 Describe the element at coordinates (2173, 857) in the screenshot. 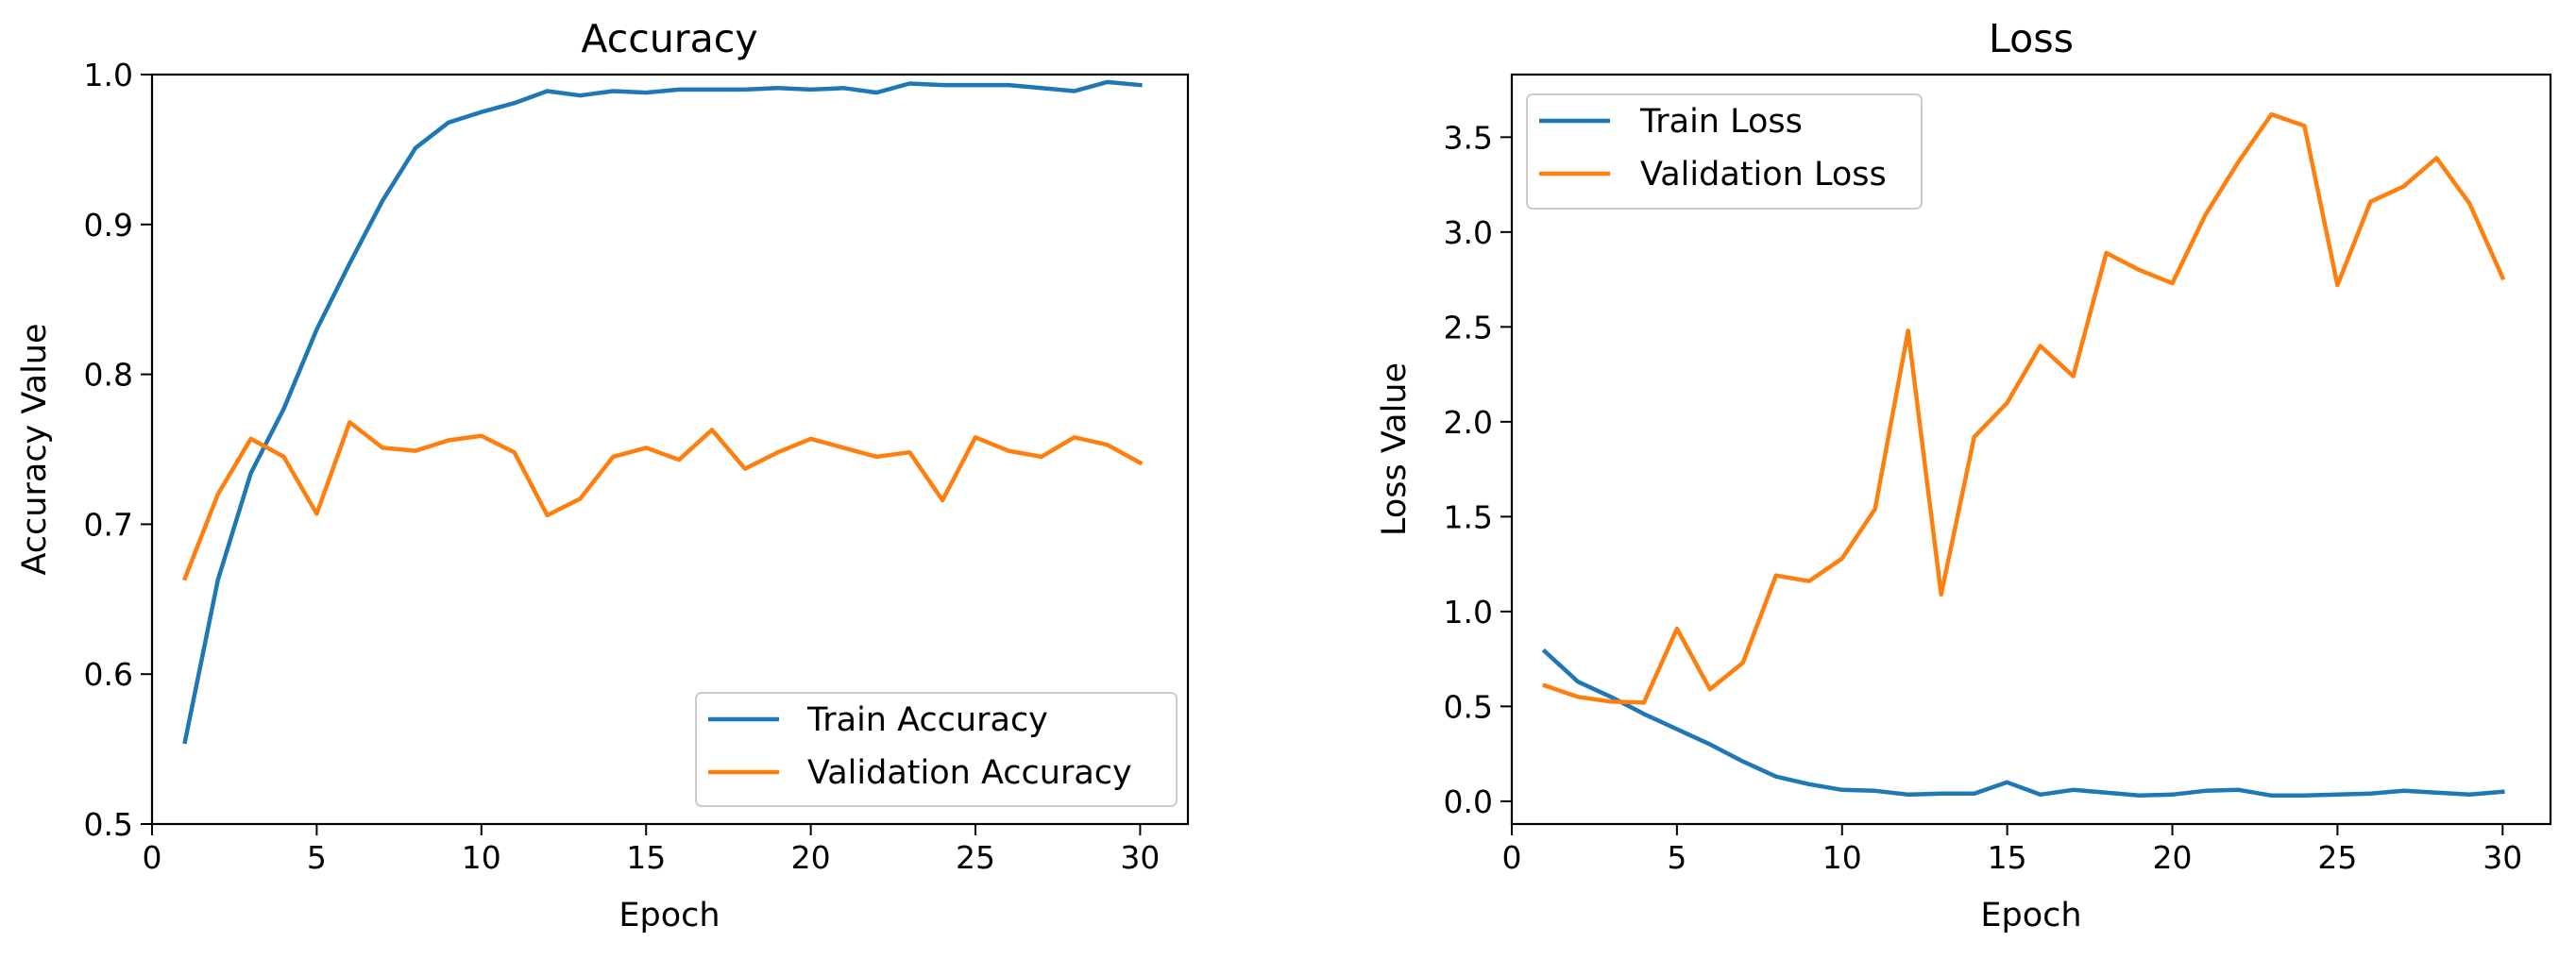

I see `loss-xtick-label: 20` at that location.